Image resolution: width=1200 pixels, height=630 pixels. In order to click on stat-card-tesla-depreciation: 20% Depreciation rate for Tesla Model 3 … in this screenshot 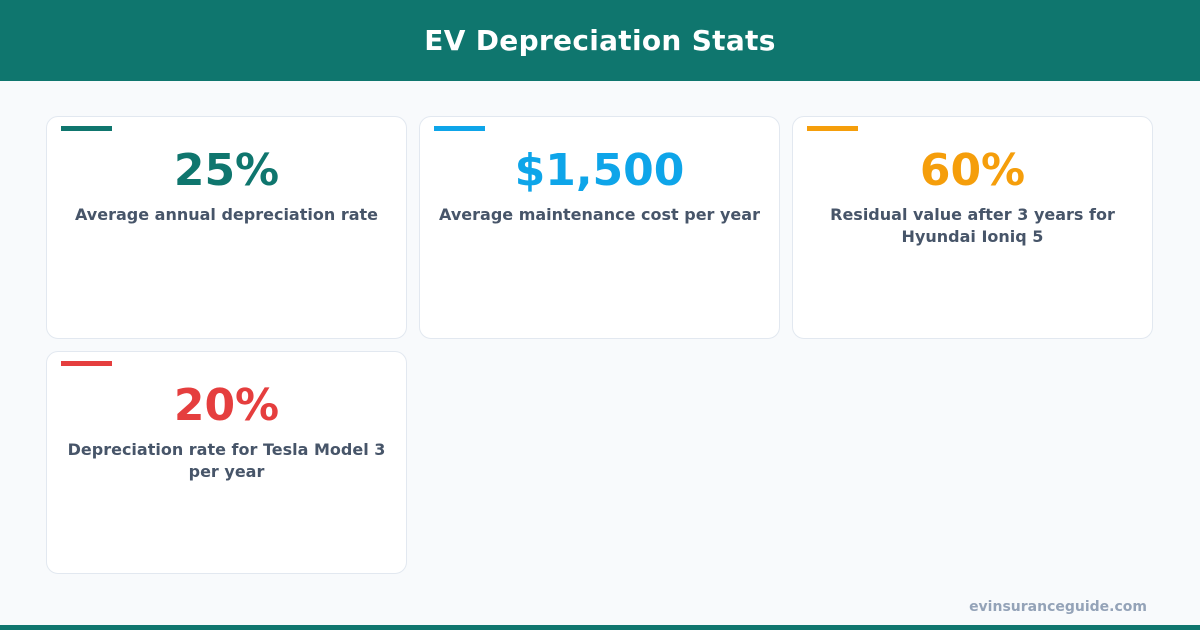, I will do `click(226, 462)`.